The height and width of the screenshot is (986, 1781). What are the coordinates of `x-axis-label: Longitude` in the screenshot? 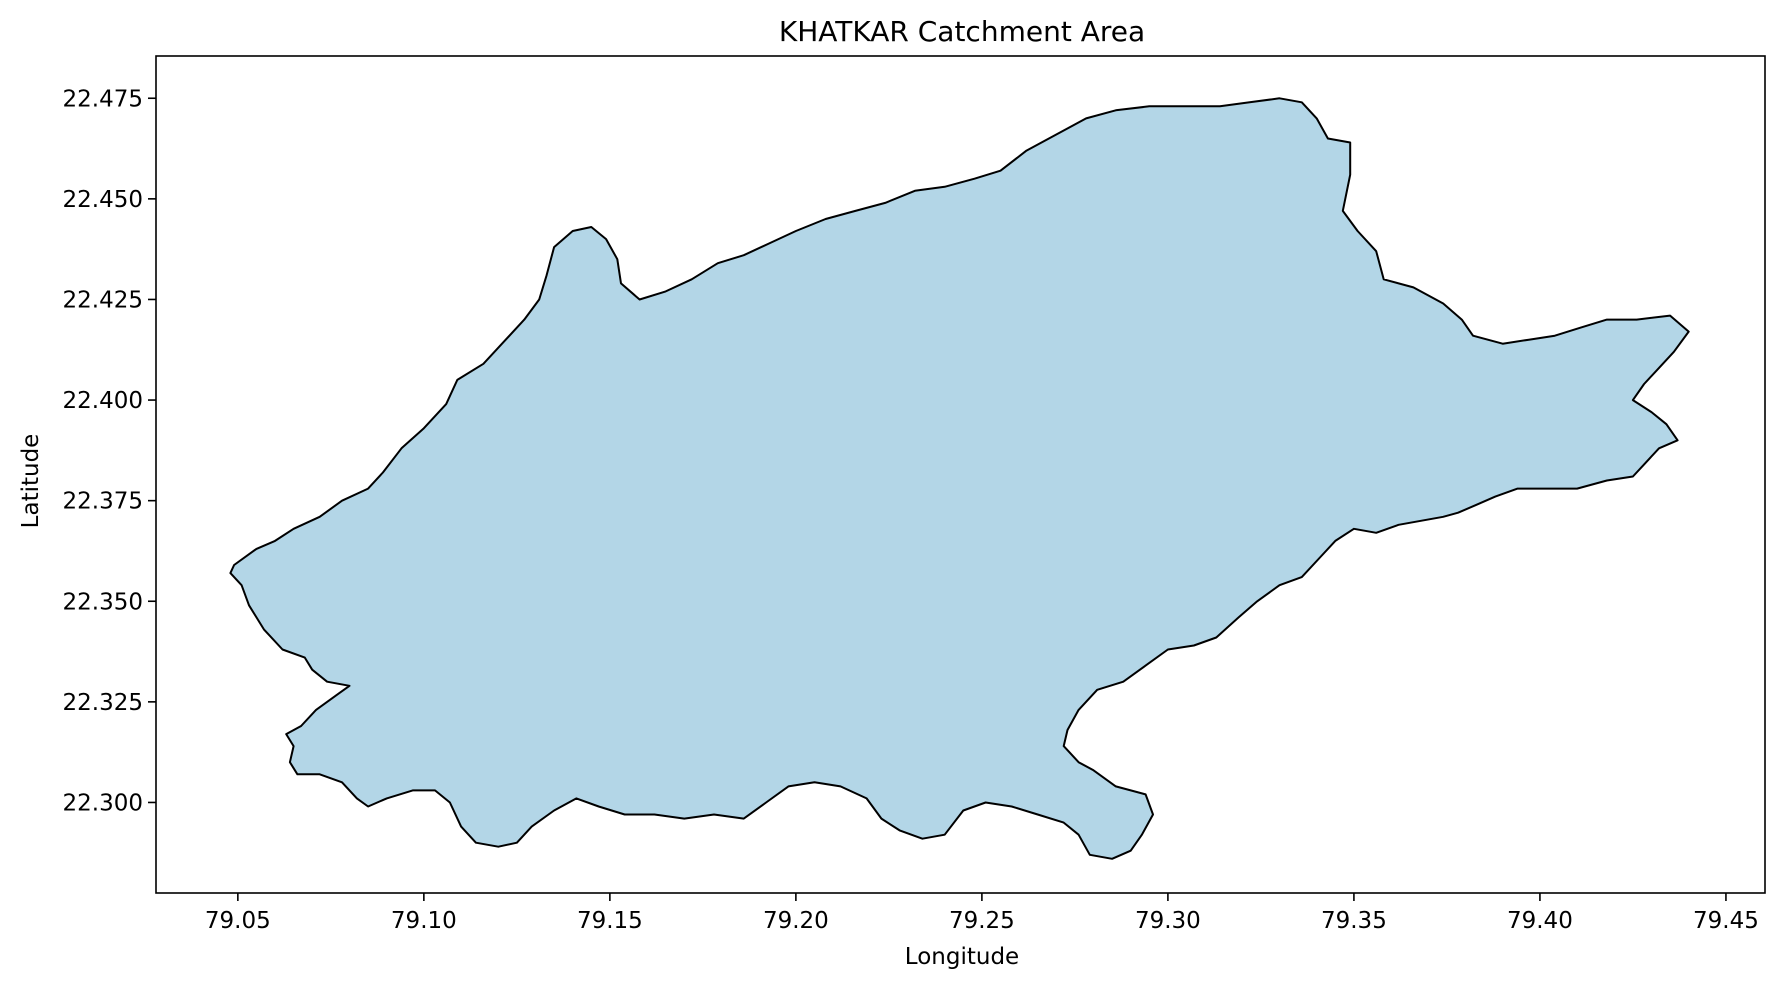 It's located at (962, 957).